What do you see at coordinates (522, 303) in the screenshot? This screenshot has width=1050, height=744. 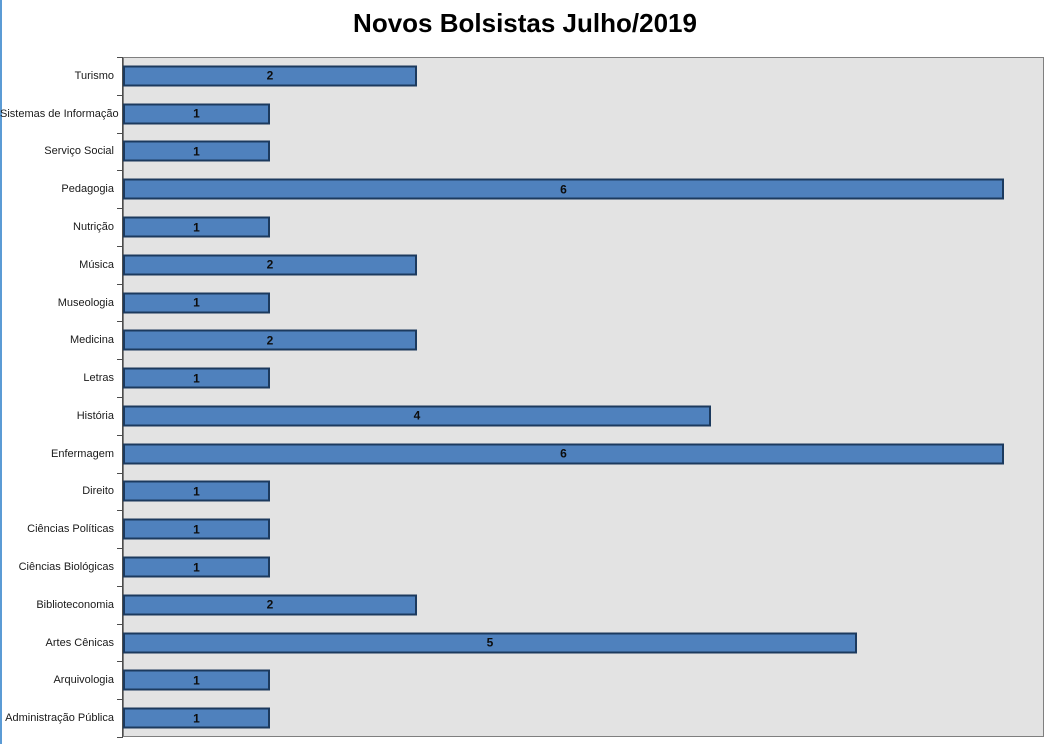 I see `chart-row: Museologia 1` at bounding box center [522, 303].